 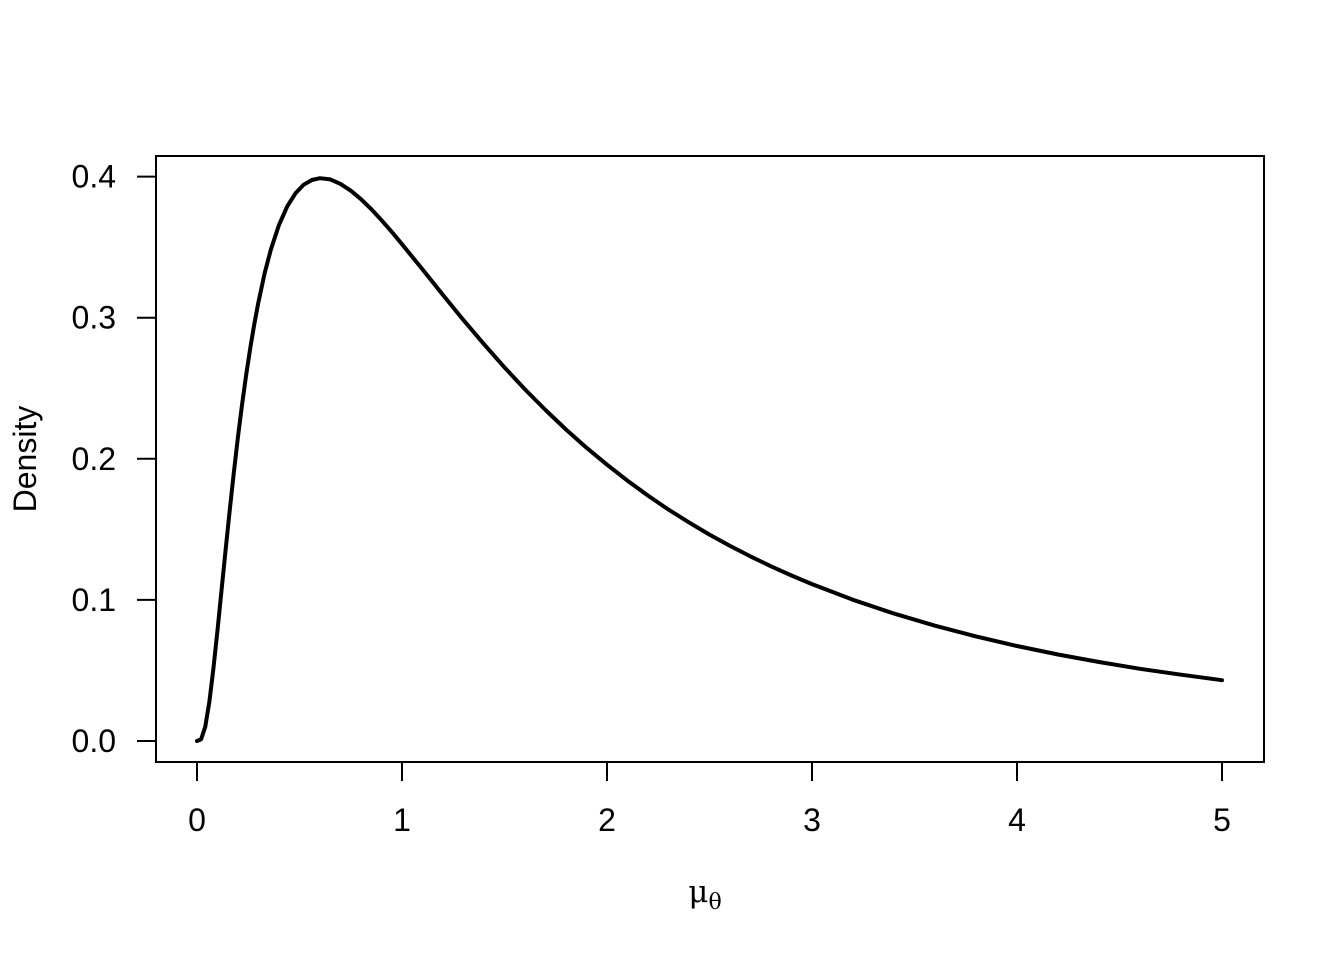 What do you see at coordinates (94, 177) in the screenshot?
I see `y-tick-label: 0.4` at bounding box center [94, 177].